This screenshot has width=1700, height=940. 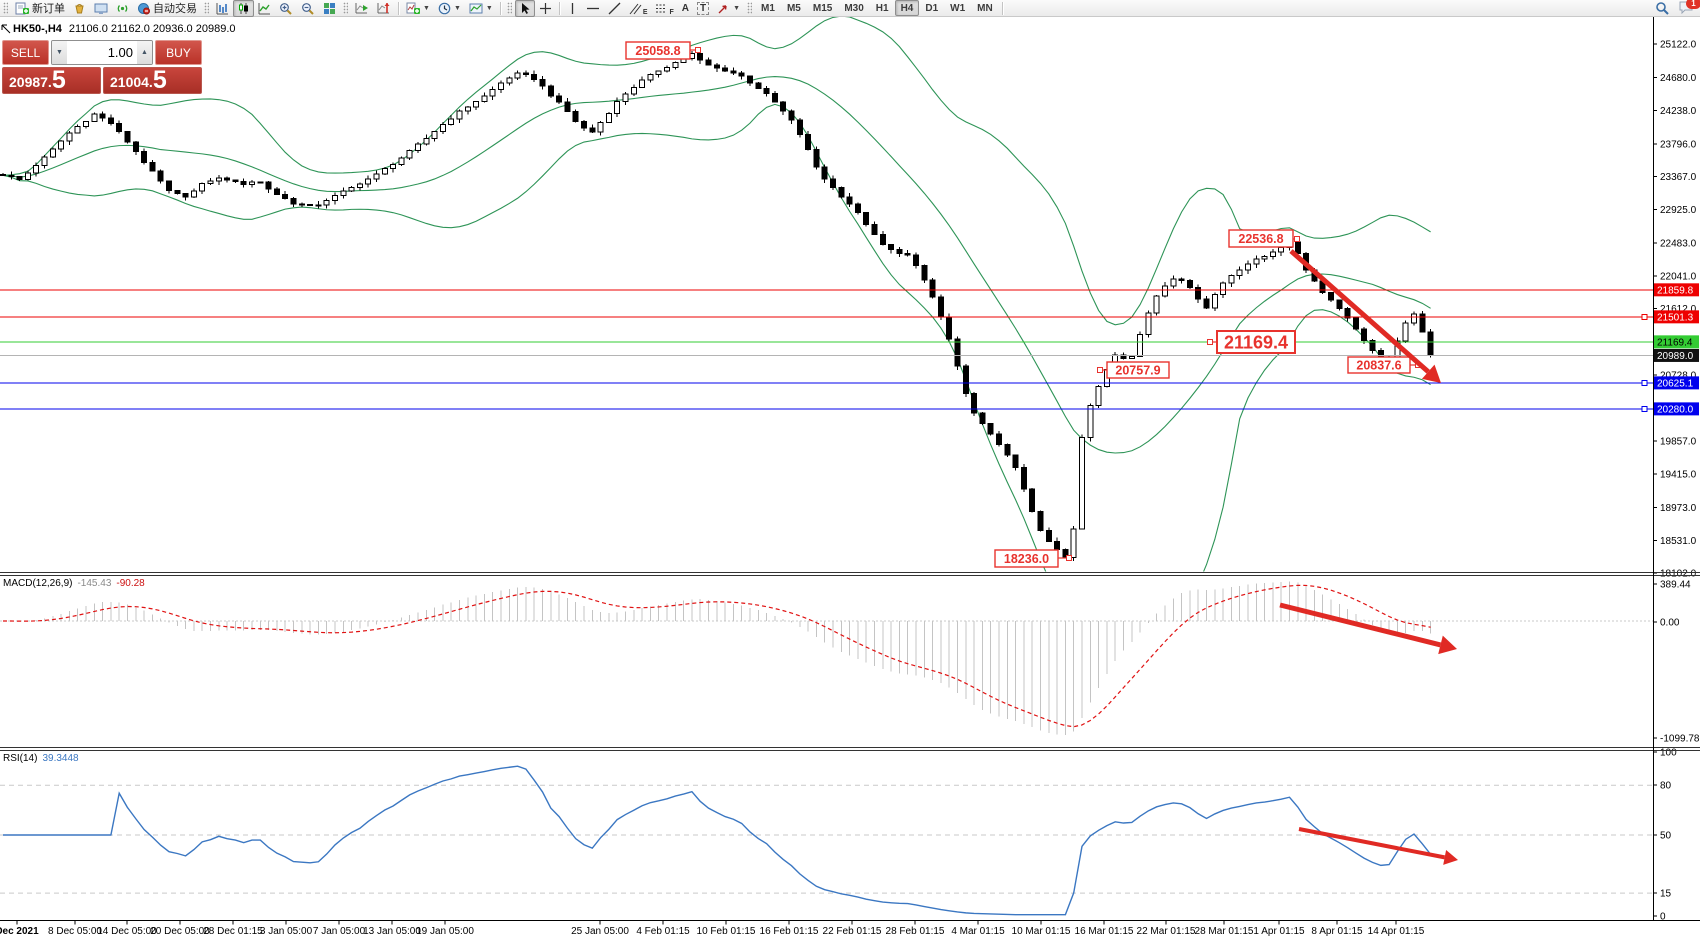 I want to click on templates-button: ▼, so click(x=481, y=8).